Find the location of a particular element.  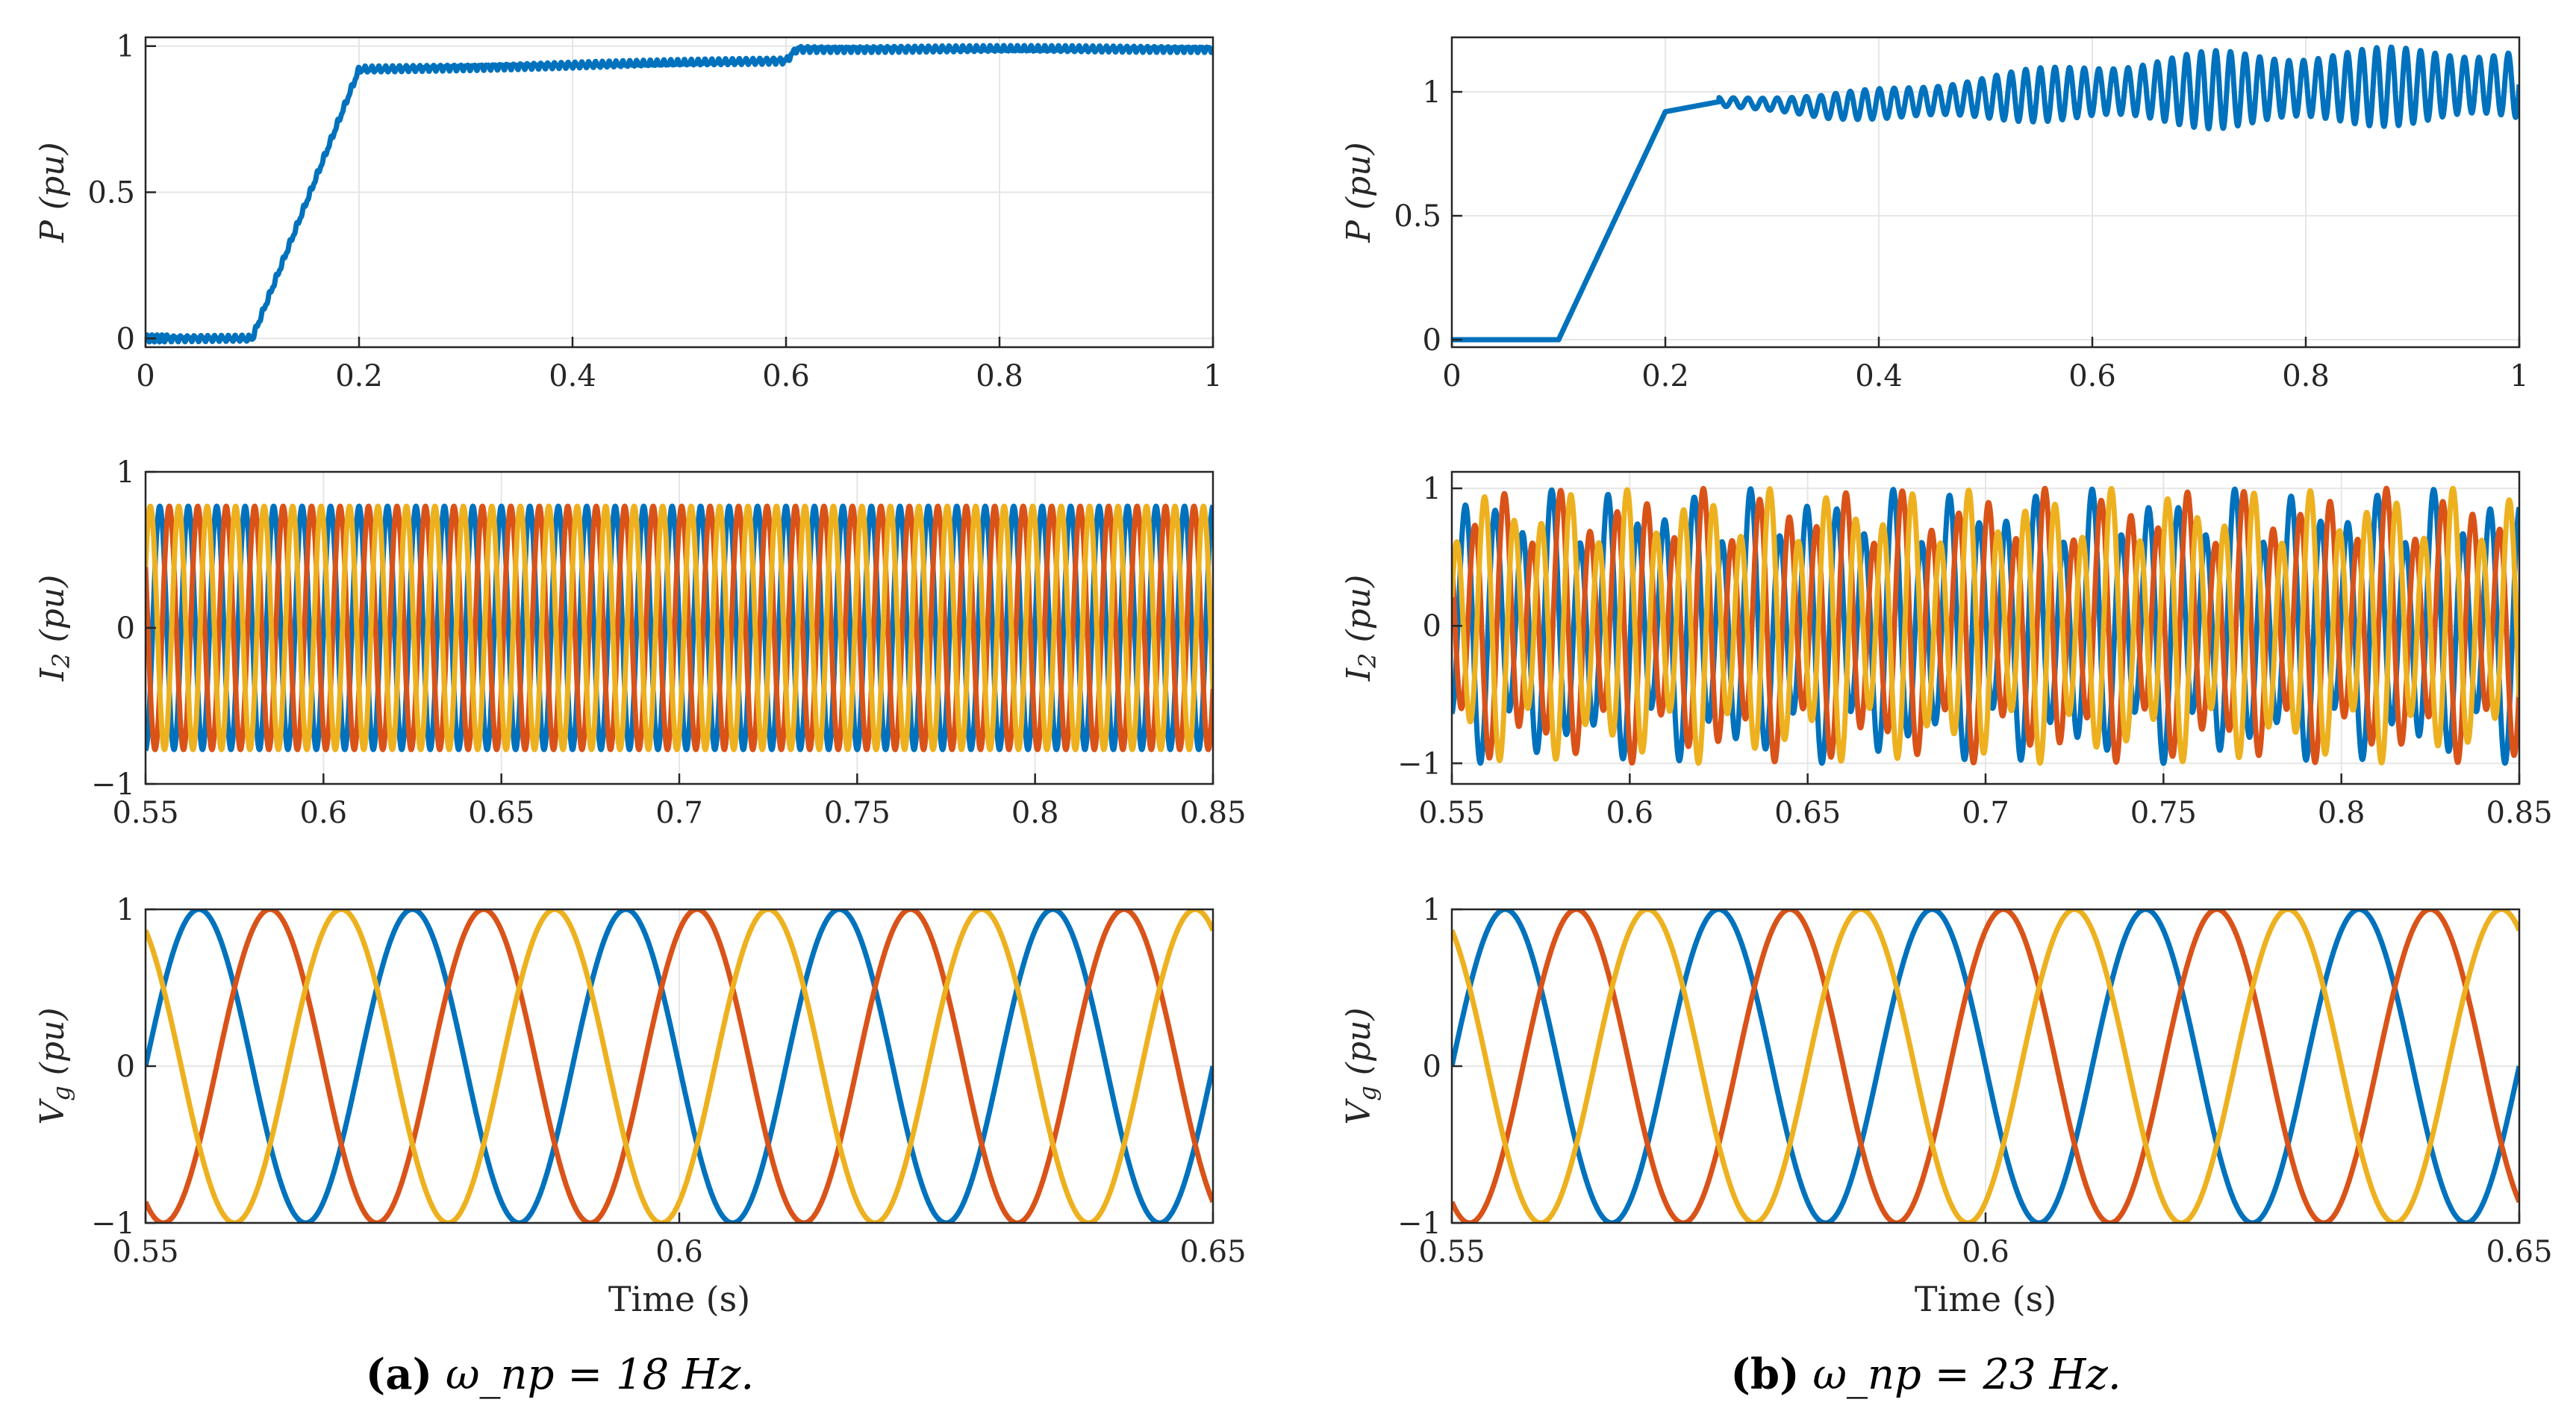

svg-text: (b) ω_np = 23 Hz. is located at coordinates (1925, 1374).